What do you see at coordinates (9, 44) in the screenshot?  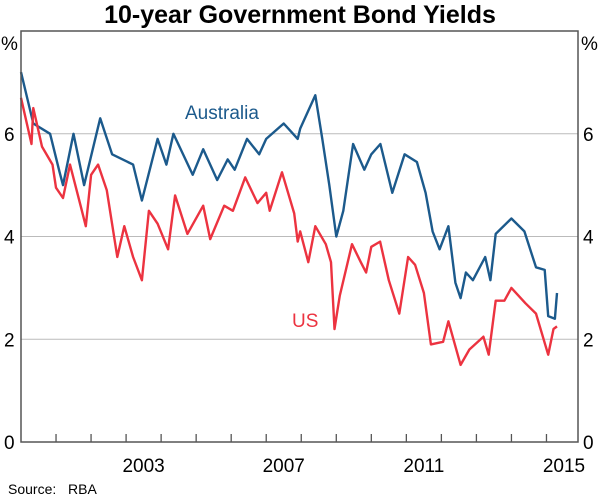 I see `y-unit-left: %` at bounding box center [9, 44].